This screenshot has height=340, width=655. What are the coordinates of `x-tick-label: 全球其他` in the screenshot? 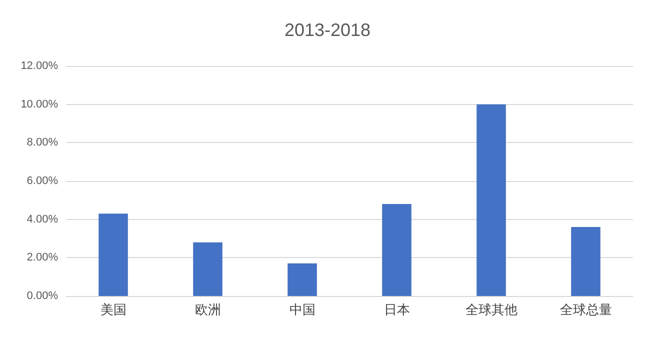 It's located at (491, 310).